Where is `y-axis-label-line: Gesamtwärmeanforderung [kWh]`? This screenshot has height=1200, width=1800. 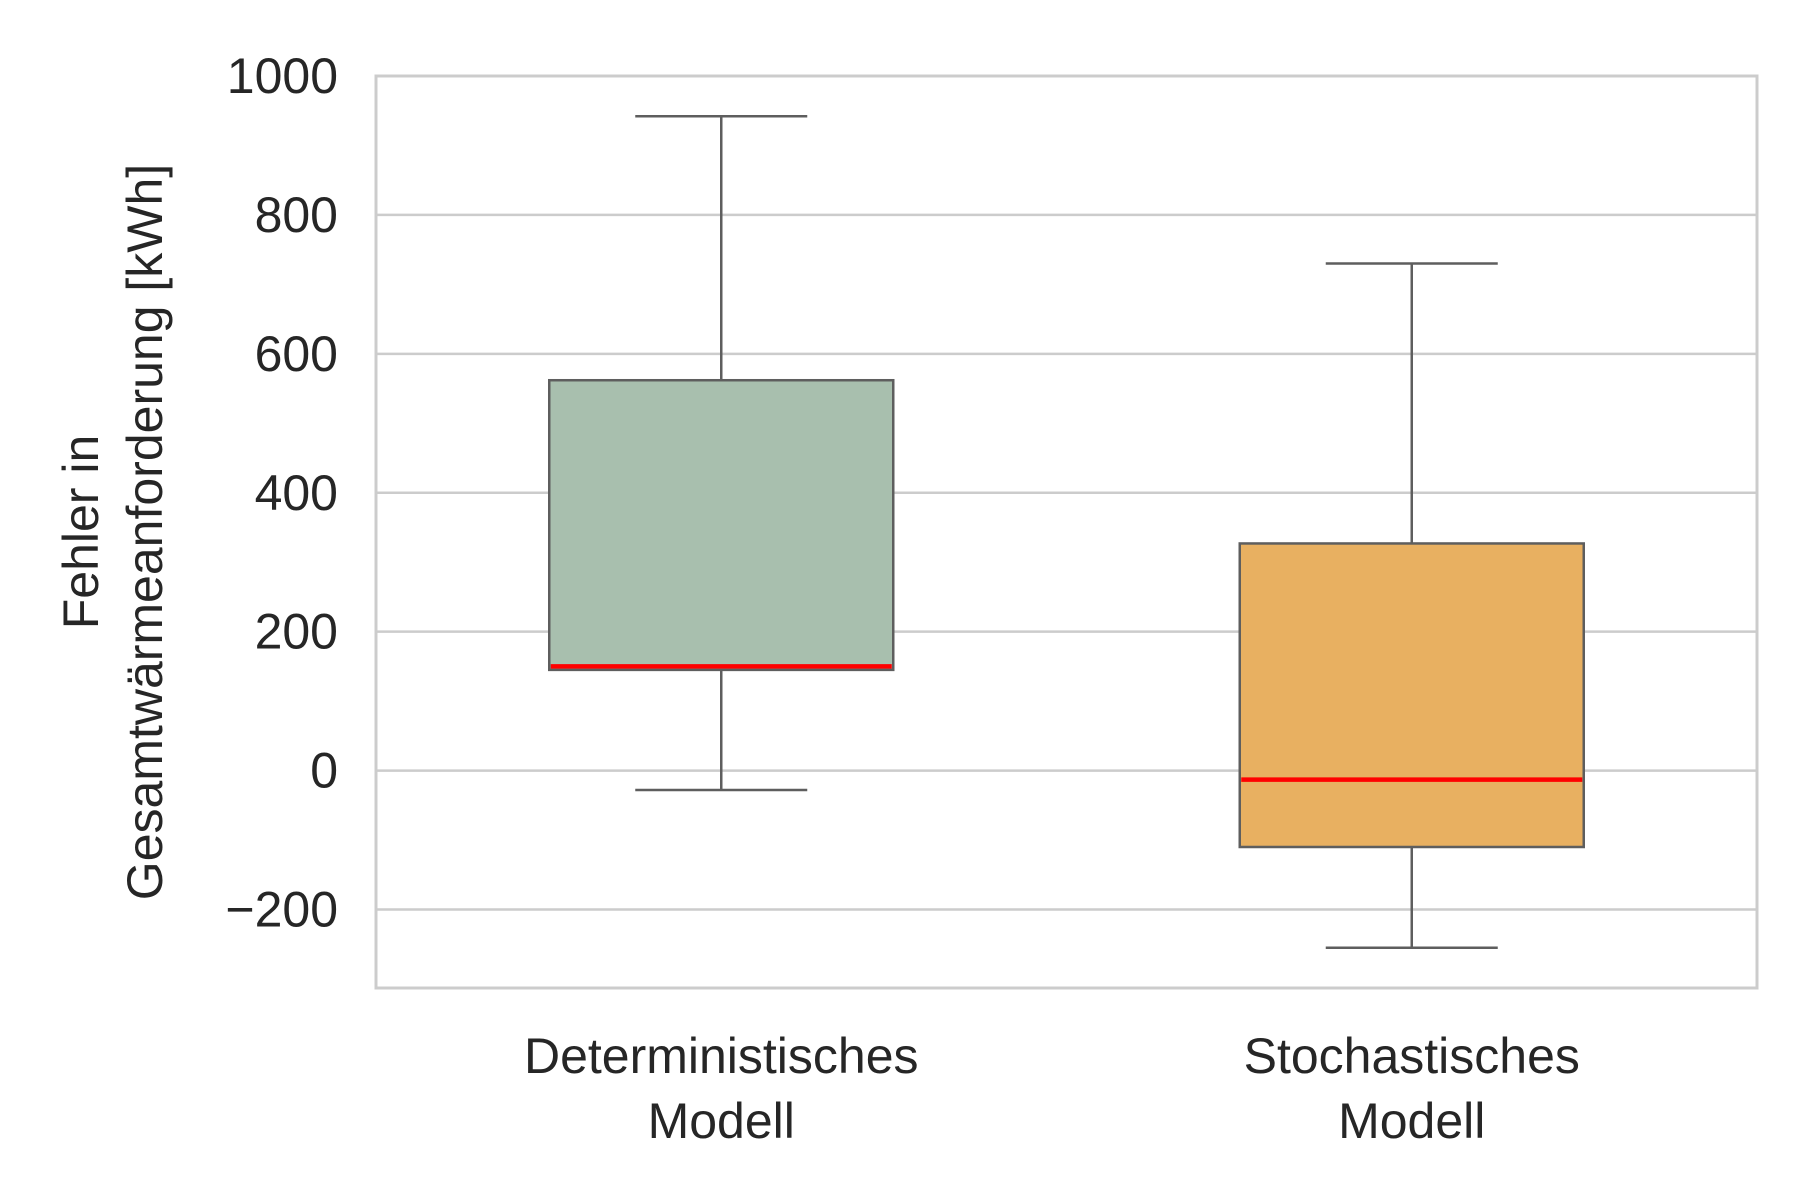 y-axis-label-line: Gesamtwärmeanforderung [kWh] is located at coordinates (145, 532).